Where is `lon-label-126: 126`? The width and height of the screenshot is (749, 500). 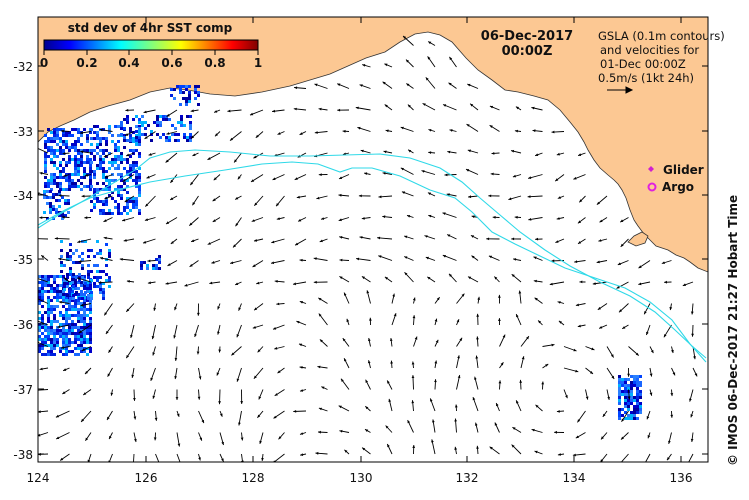 lon-label-126: 126 is located at coordinates (146, 478).